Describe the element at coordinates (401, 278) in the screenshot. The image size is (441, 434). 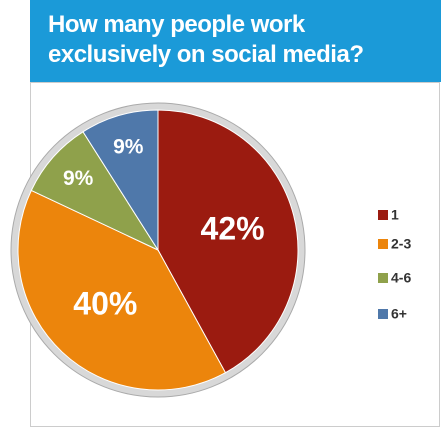
I see `legend-label: 4-6` at that location.